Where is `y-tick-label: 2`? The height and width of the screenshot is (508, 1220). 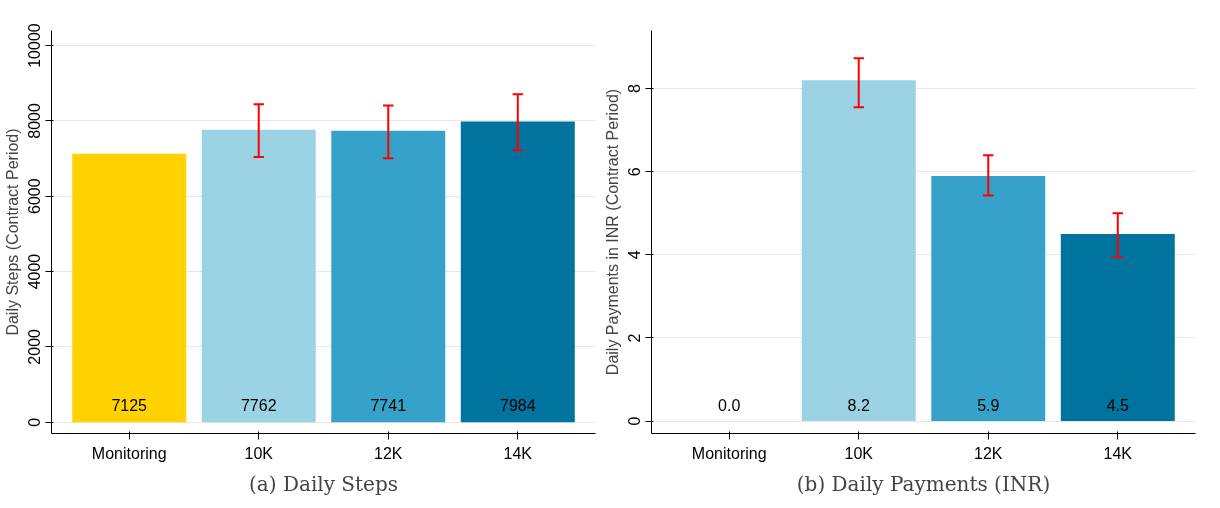 y-tick-label: 2 is located at coordinates (635, 338).